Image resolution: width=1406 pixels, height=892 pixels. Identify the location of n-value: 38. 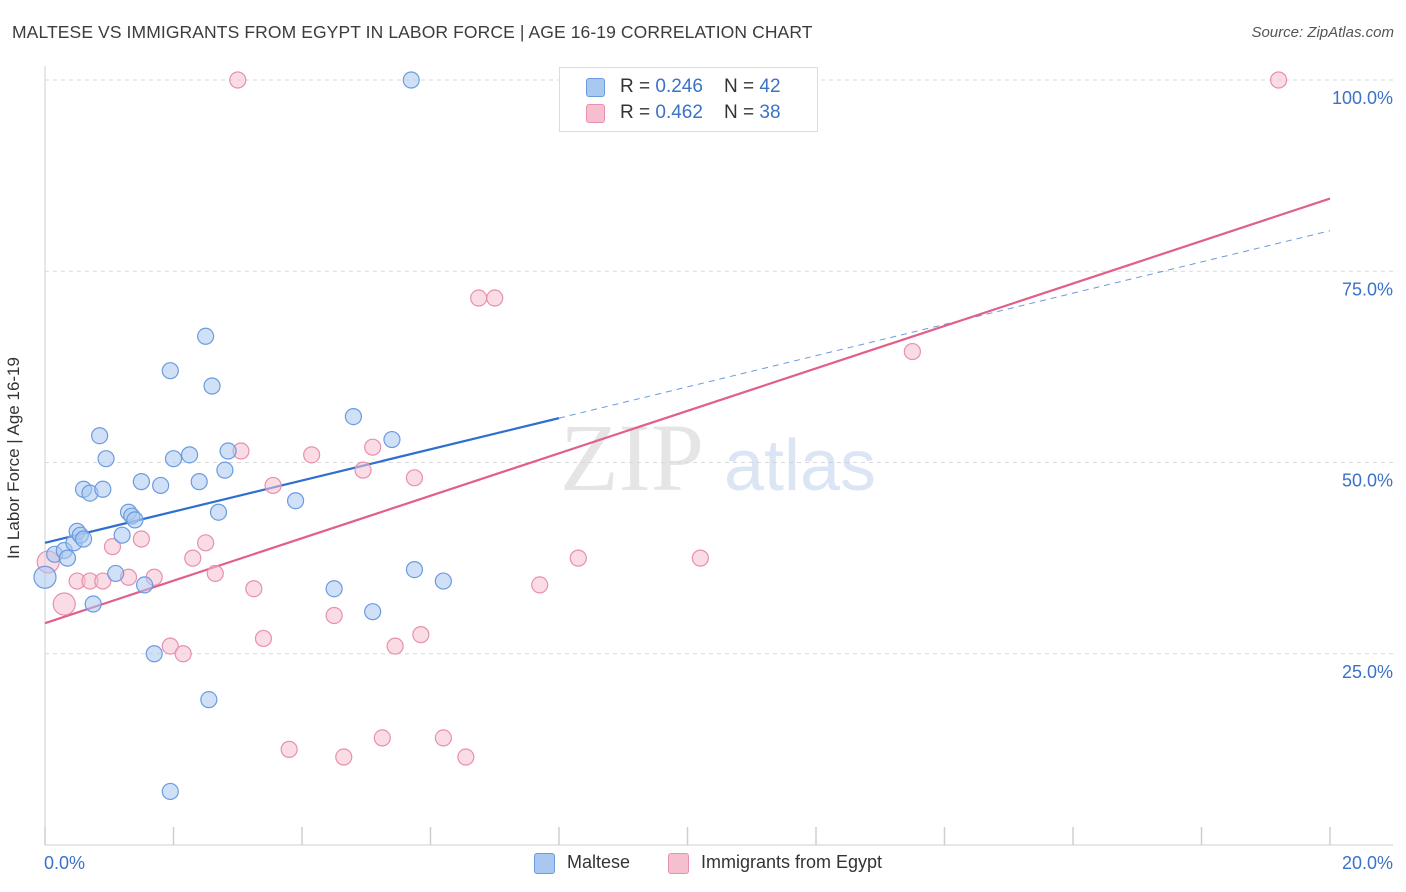
(770, 112).